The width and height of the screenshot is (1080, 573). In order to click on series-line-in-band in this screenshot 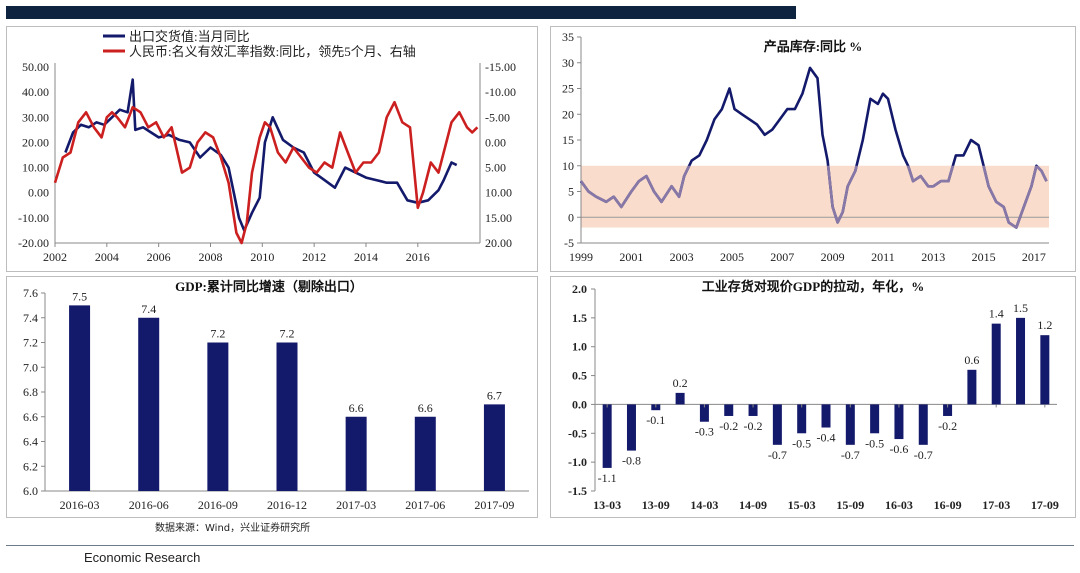, I will do `click(814, 197)`.